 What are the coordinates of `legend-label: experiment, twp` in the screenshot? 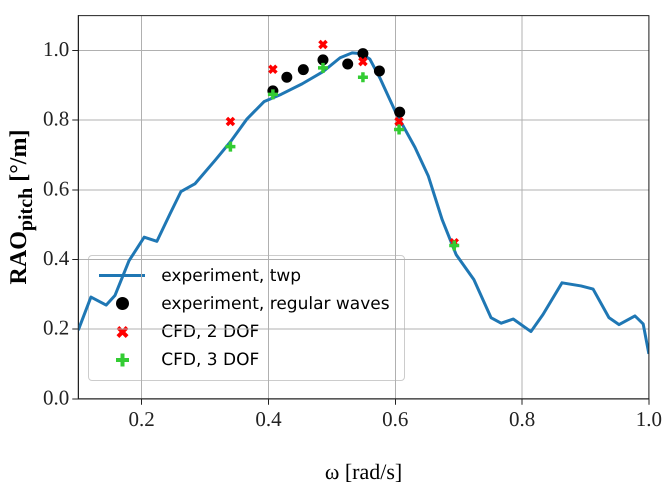 It's located at (231, 276).